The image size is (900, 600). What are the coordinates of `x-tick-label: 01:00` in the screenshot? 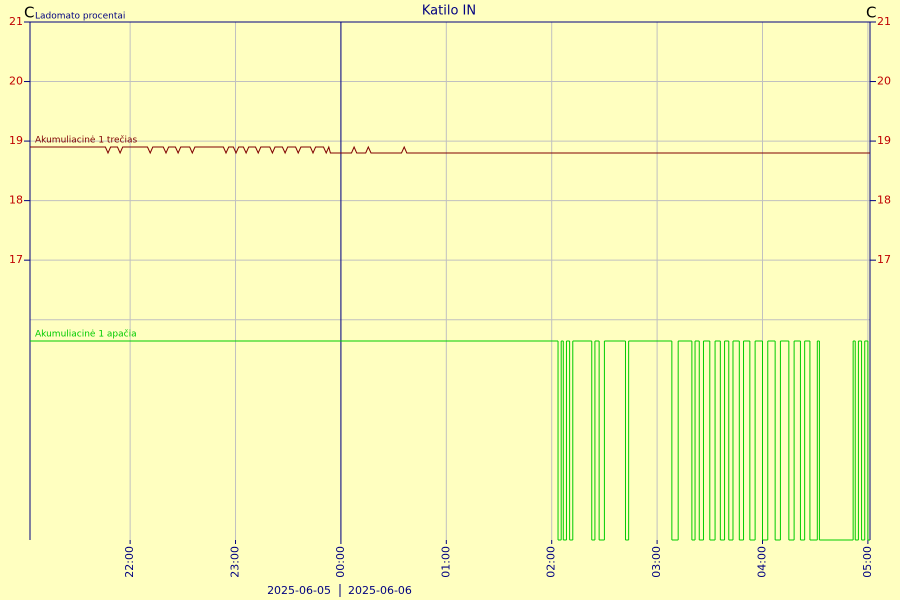 It's located at (445, 562).